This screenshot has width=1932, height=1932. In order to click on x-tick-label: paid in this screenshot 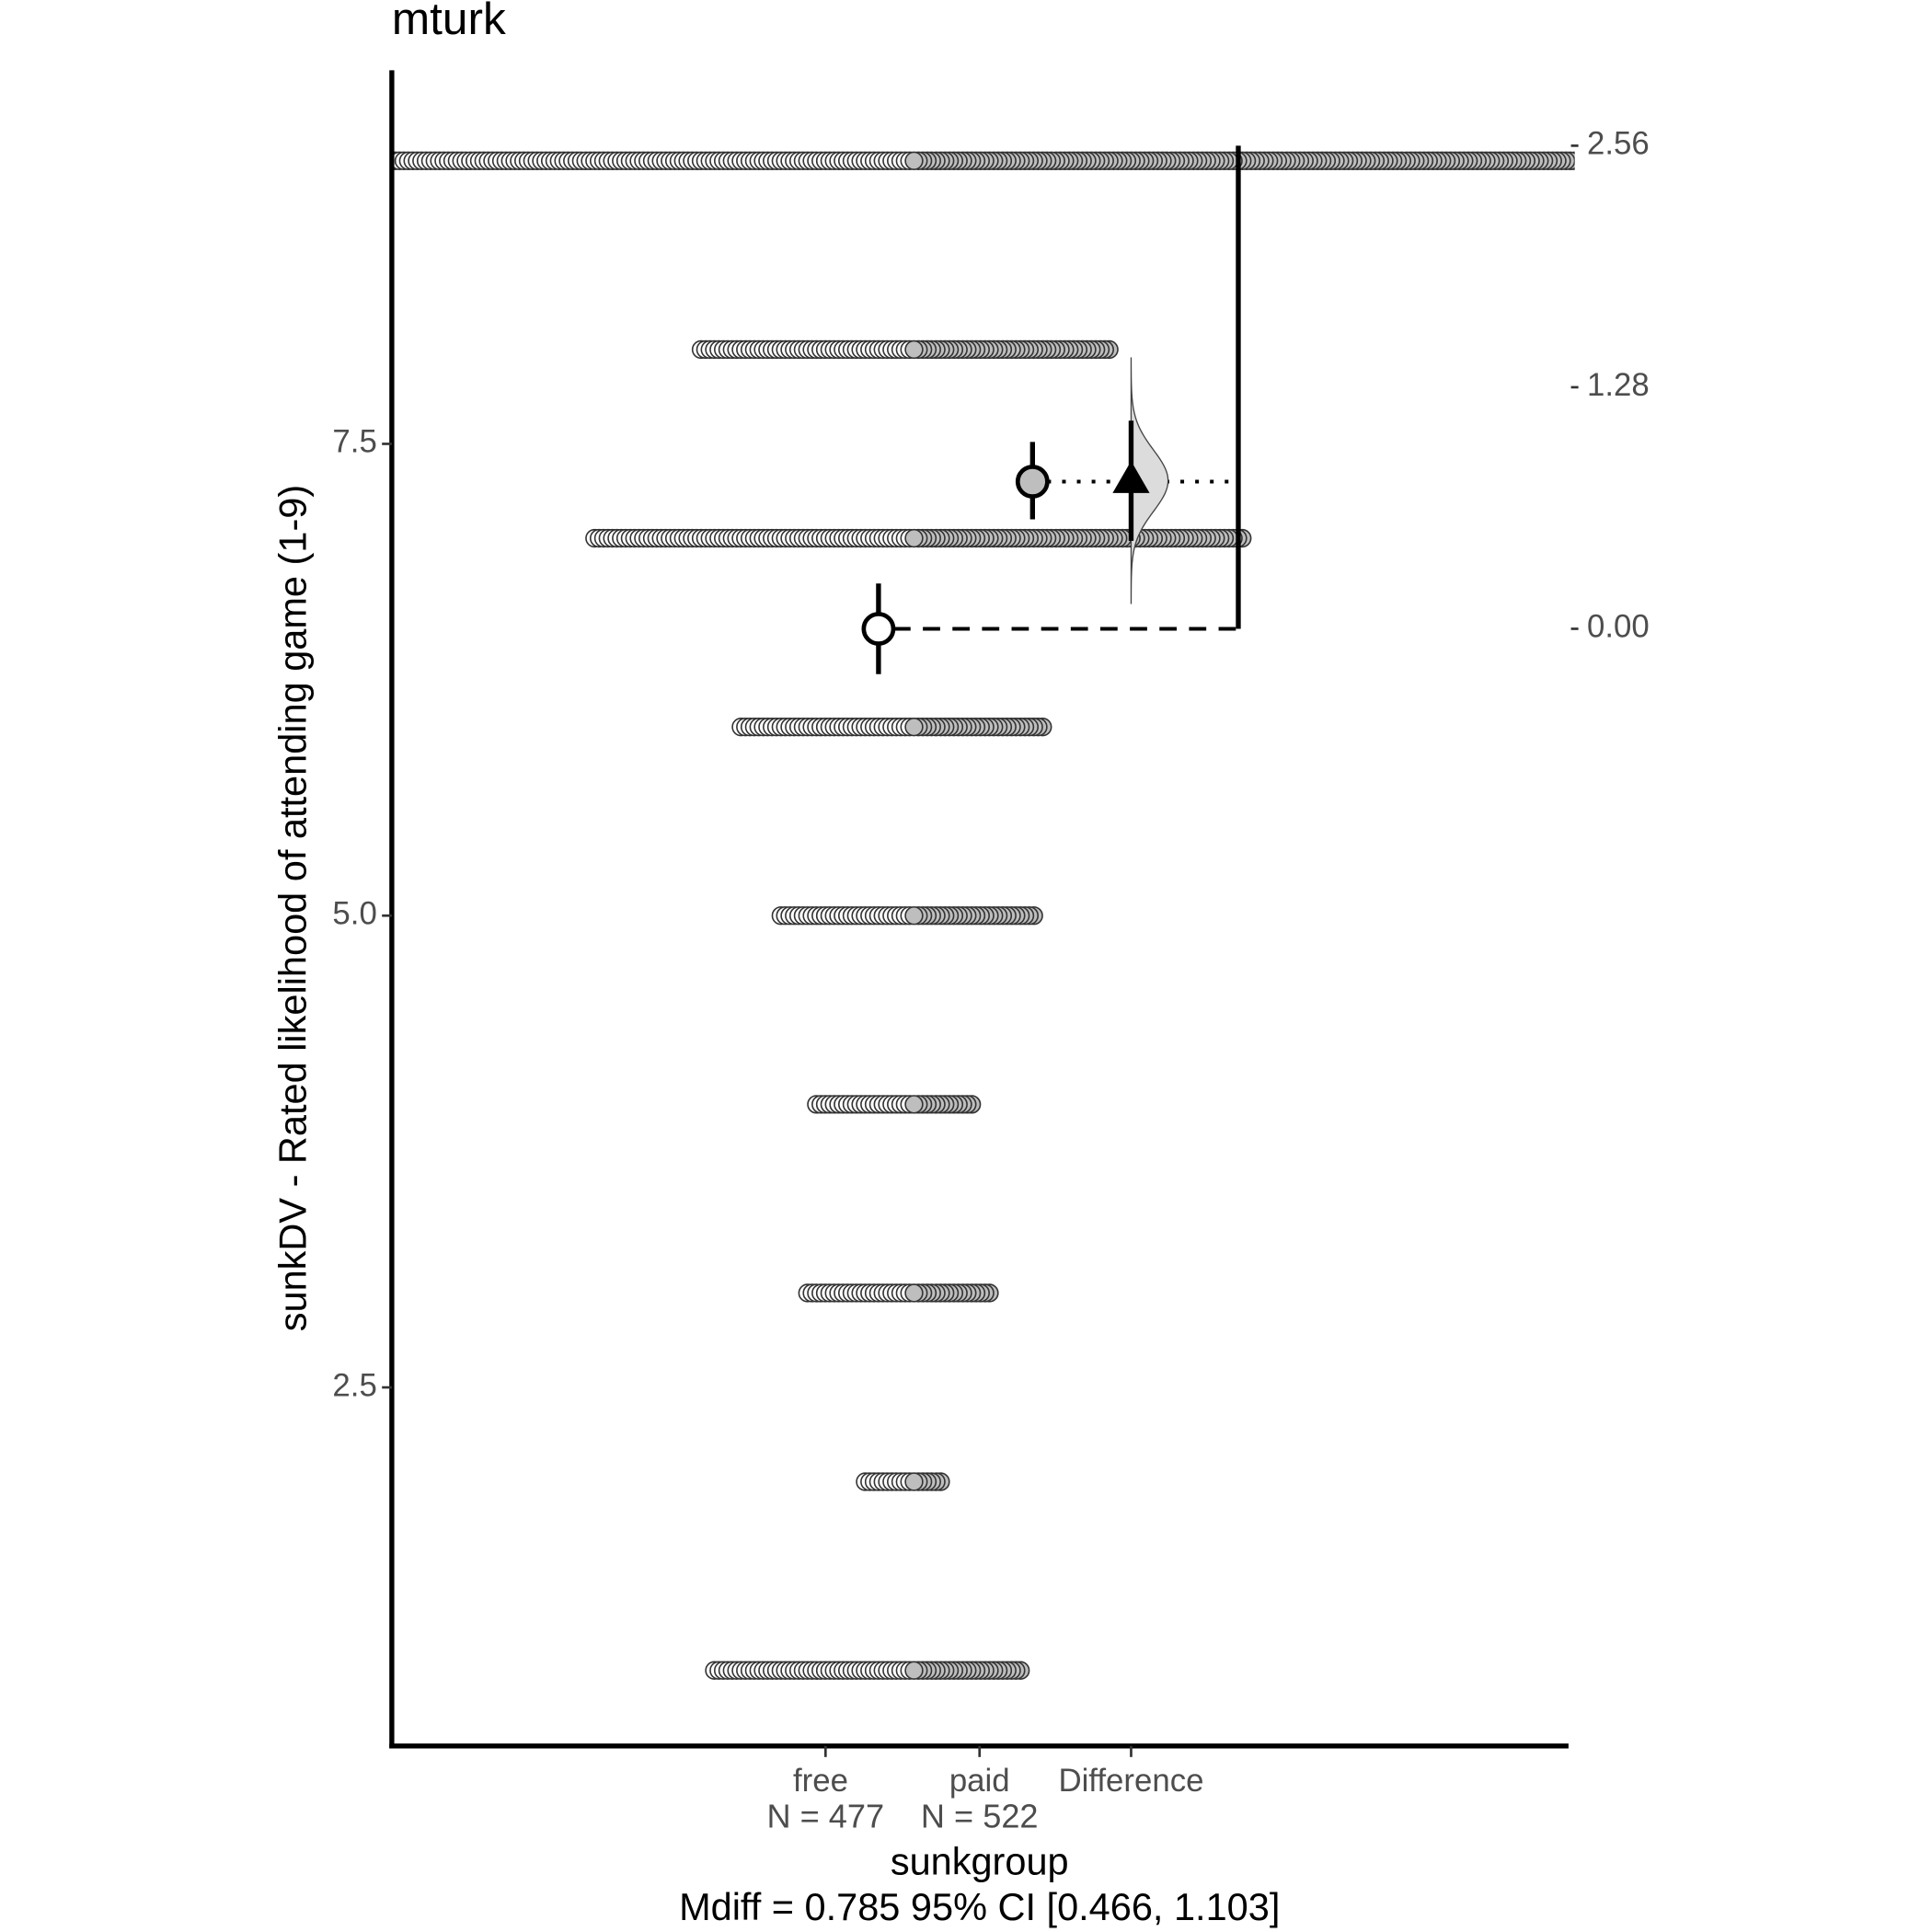, I will do `click(979, 1781)`.